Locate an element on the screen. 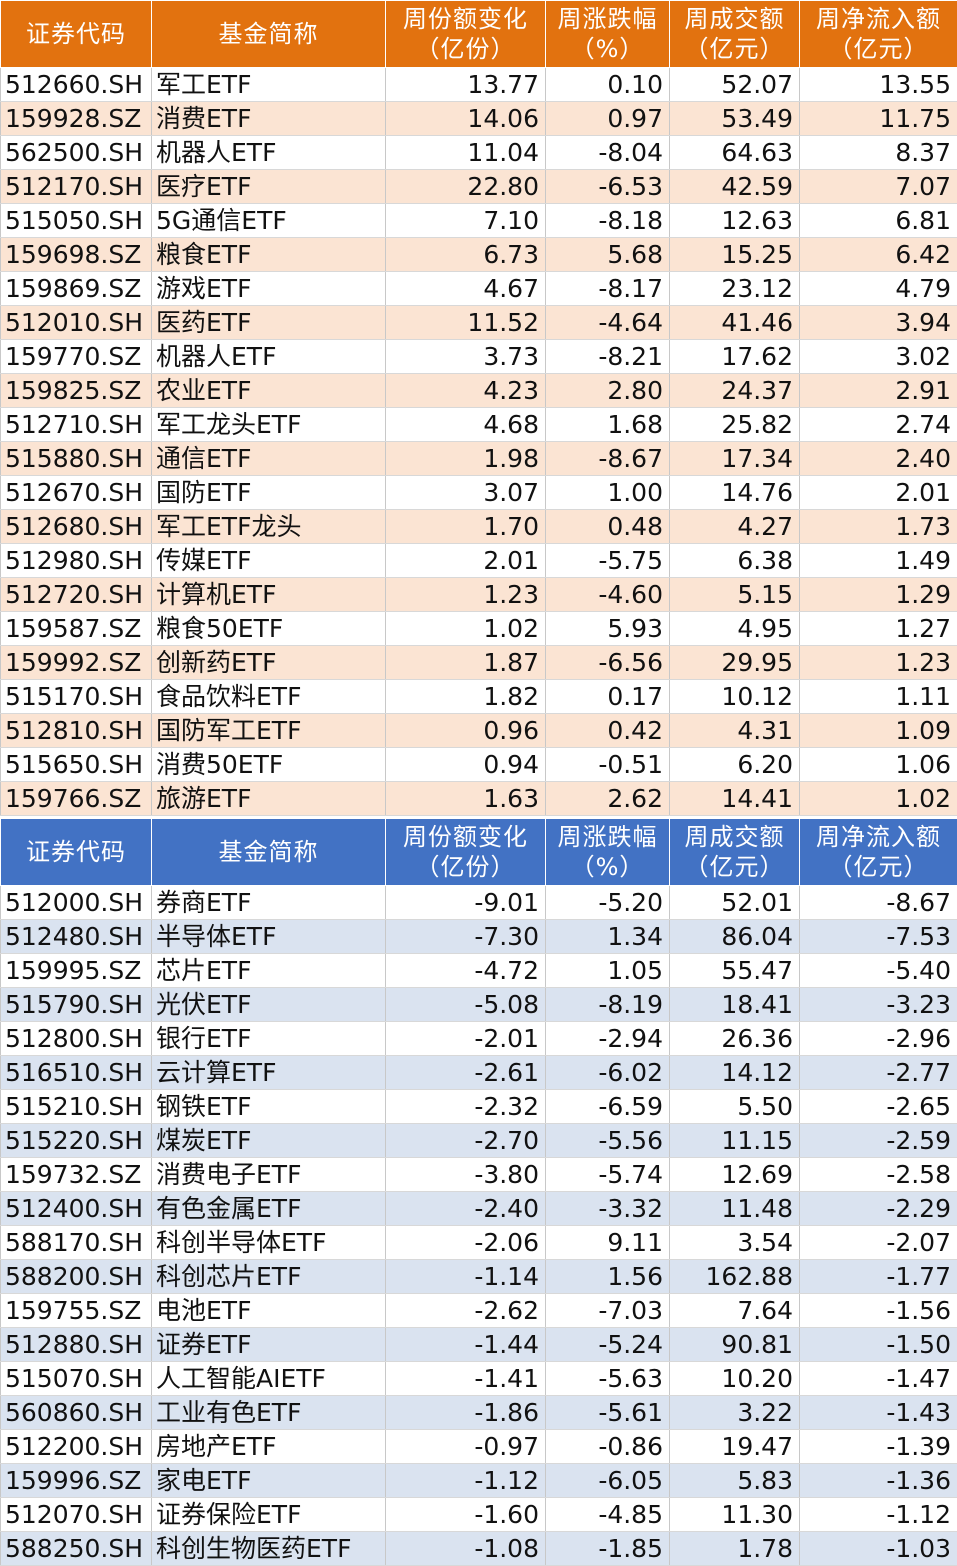  value-cell: -1.56 is located at coordinates (878, 1311).